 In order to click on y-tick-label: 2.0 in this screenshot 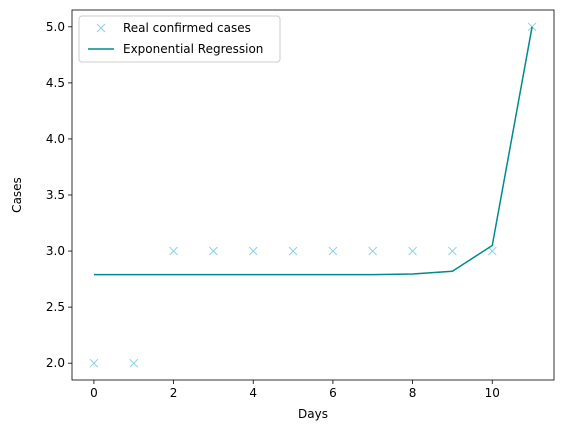, I will do `click(55, 363)`.